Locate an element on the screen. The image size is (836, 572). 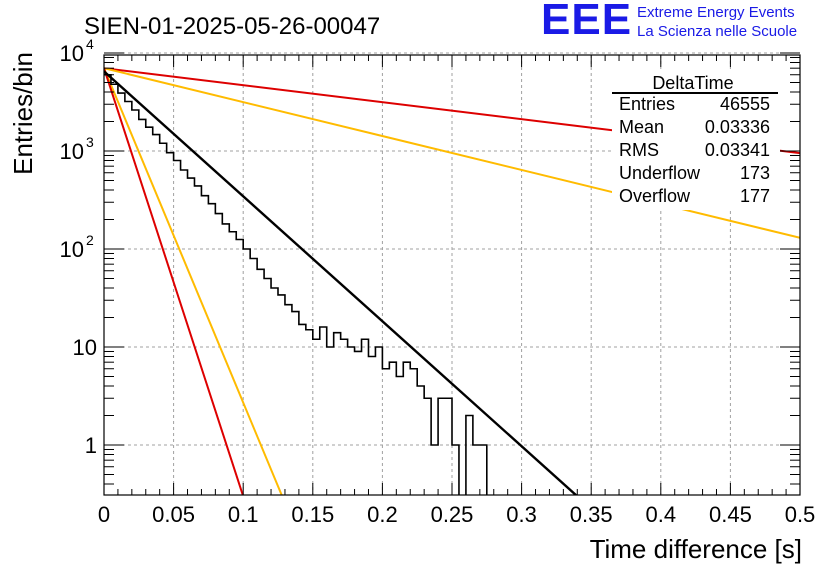
y-tick-label: 1 is located at coordinates (91, 445).